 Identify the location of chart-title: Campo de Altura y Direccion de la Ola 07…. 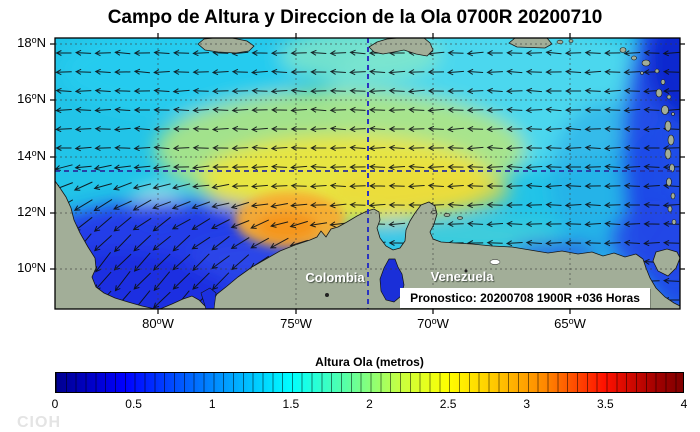
(355, 17).